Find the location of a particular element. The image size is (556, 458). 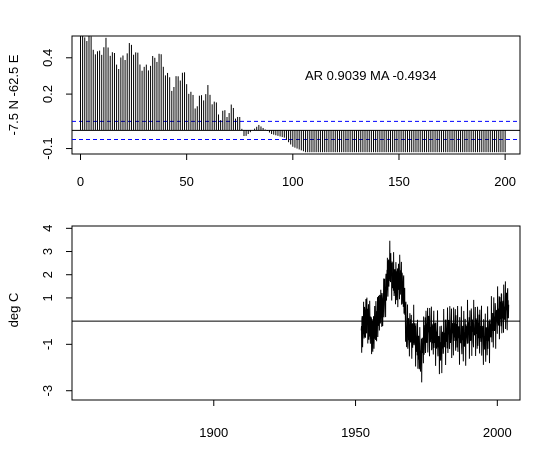

timeseries-x-tick-label: 1950 is located at coordinates (355, 432).